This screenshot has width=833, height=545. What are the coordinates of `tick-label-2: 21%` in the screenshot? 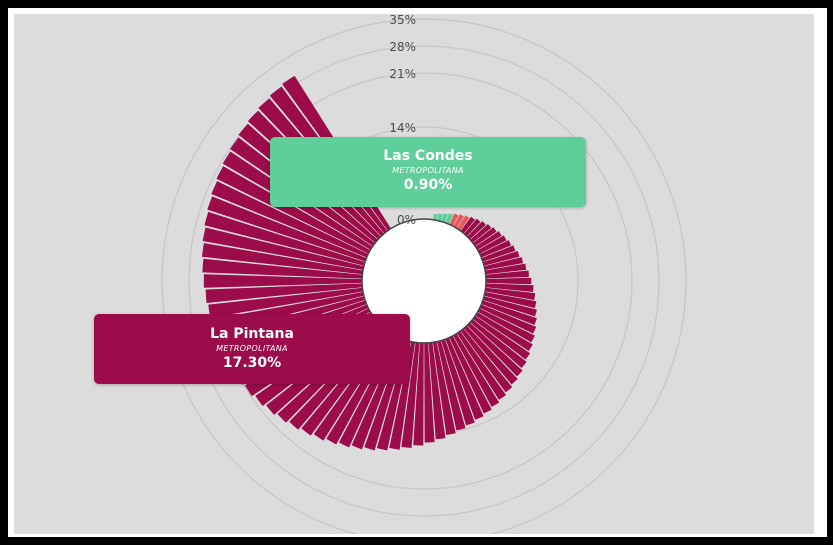 It's located at (402, 74).